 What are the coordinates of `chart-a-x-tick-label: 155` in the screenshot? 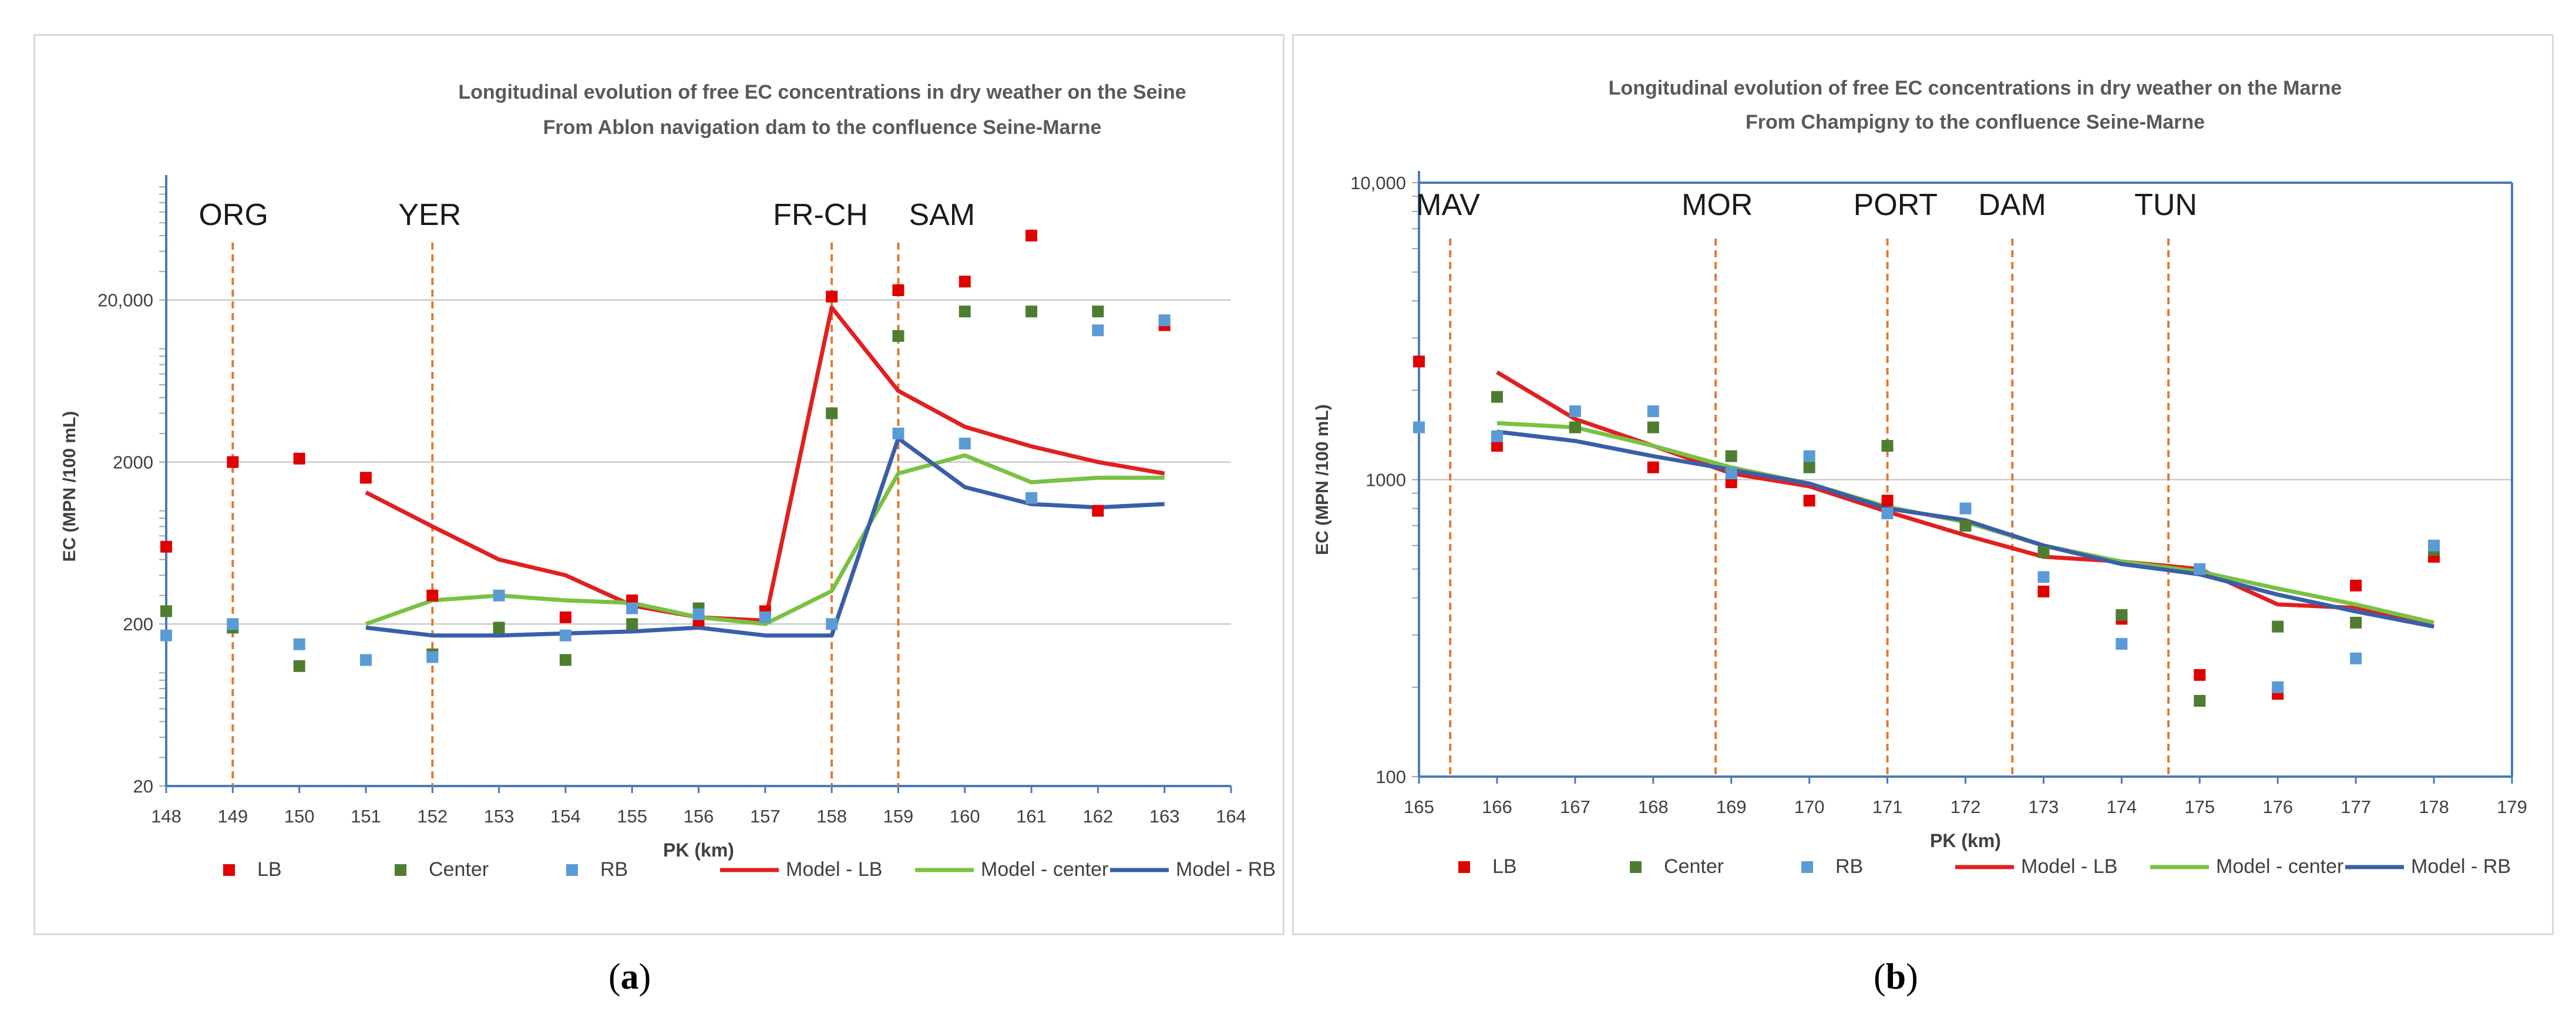 It's located at (632, 816).